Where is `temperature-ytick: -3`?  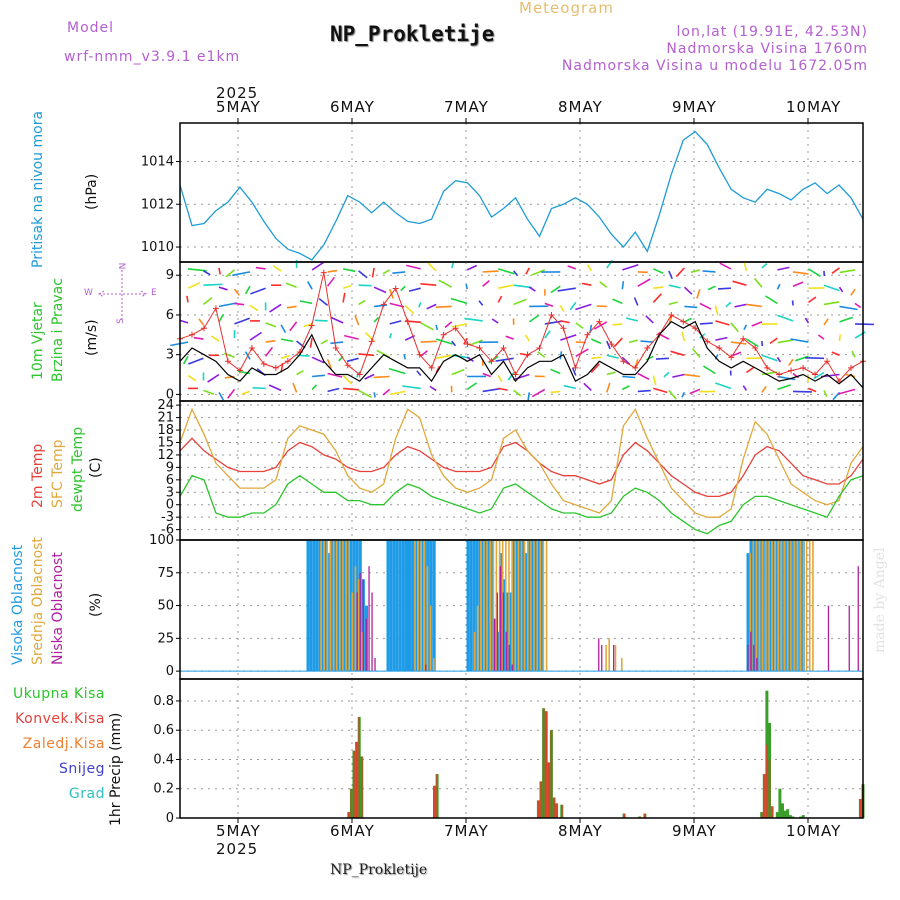 temperature-ytick: -3 is located at coordinates (167, 517).